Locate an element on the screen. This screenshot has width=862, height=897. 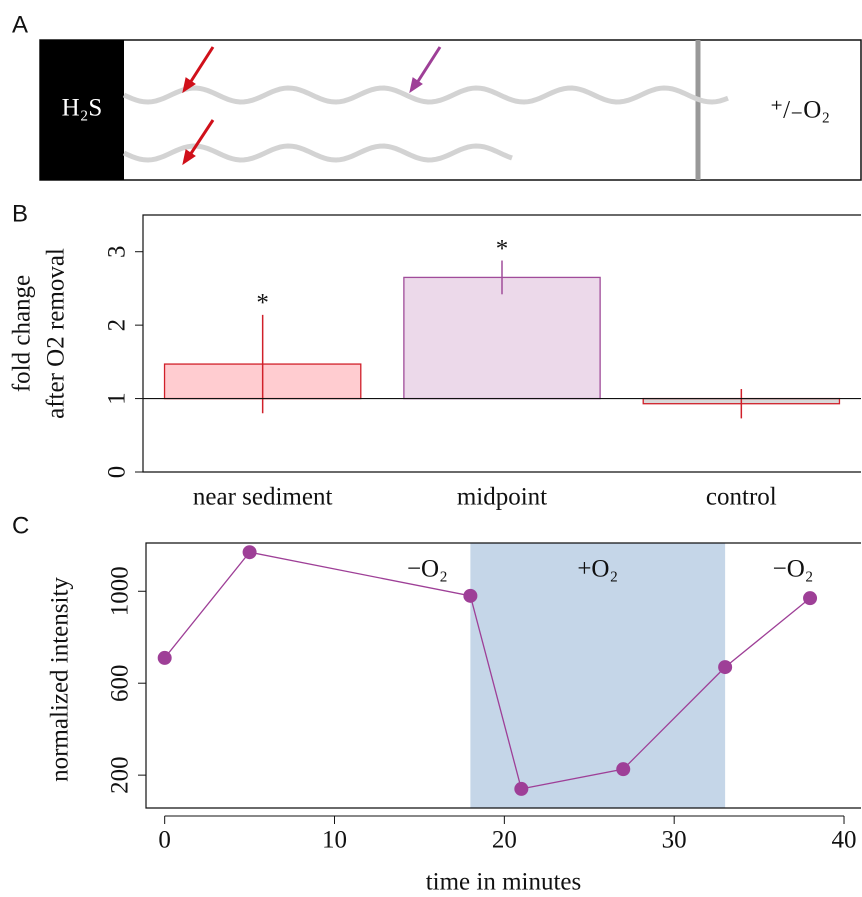
y-tick-label: 2 is located at coordinates (117, 325).